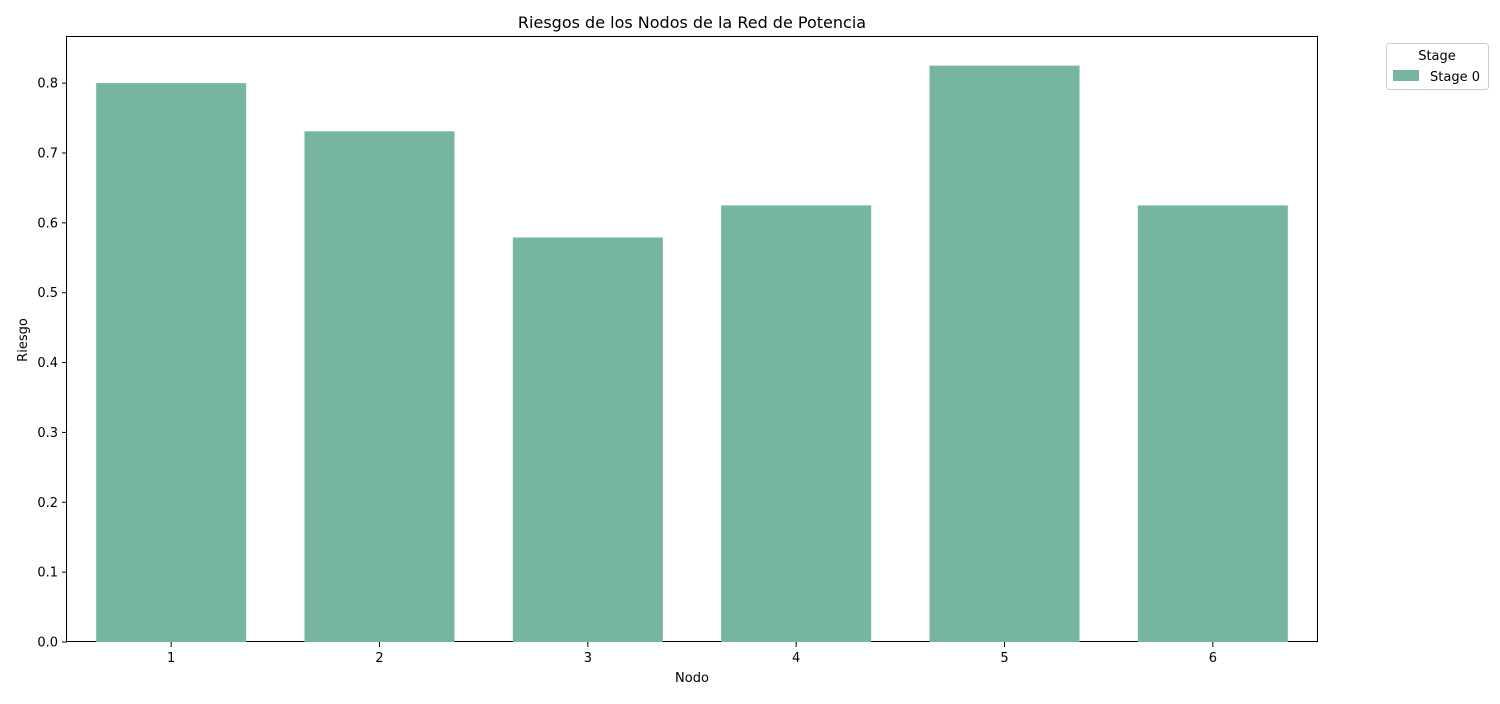 The height and width of the screenshot is (704, 1500). Describe the element at coordinates (47, 643) in the screenshot. I see `y-tick-label: 0.0` at that location.